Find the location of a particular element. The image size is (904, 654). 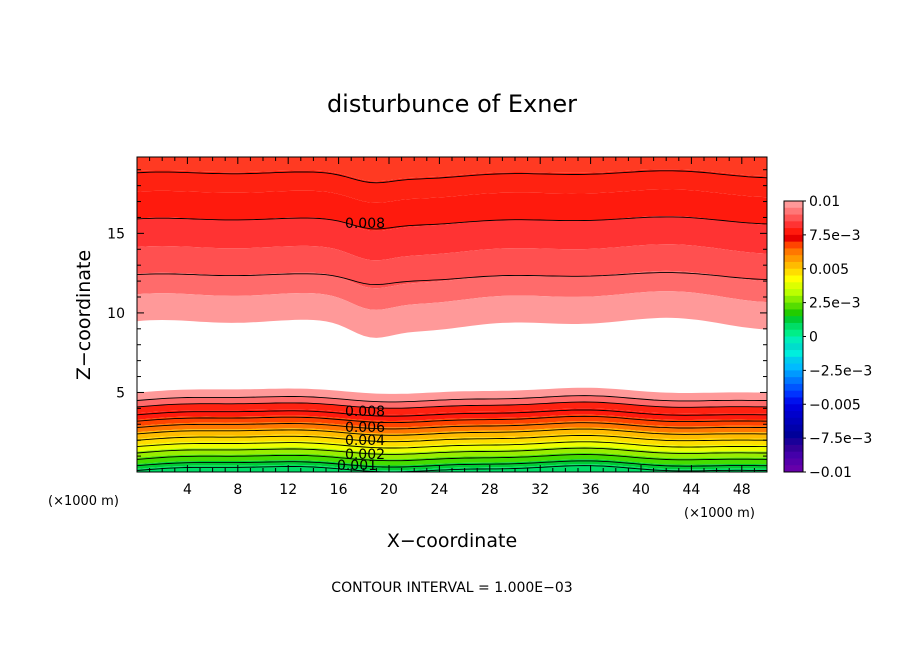

colorbar-tick-label: −0.005 is located at coordinates (835, 405).